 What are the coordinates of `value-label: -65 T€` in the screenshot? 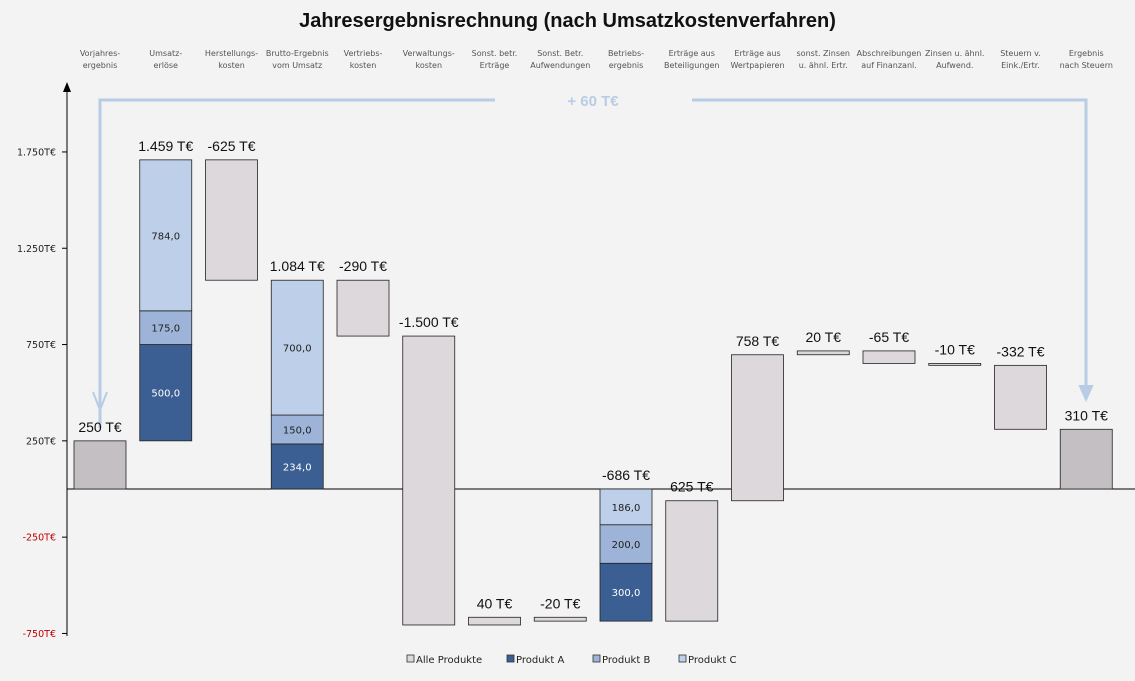 It's located at (889, 337).